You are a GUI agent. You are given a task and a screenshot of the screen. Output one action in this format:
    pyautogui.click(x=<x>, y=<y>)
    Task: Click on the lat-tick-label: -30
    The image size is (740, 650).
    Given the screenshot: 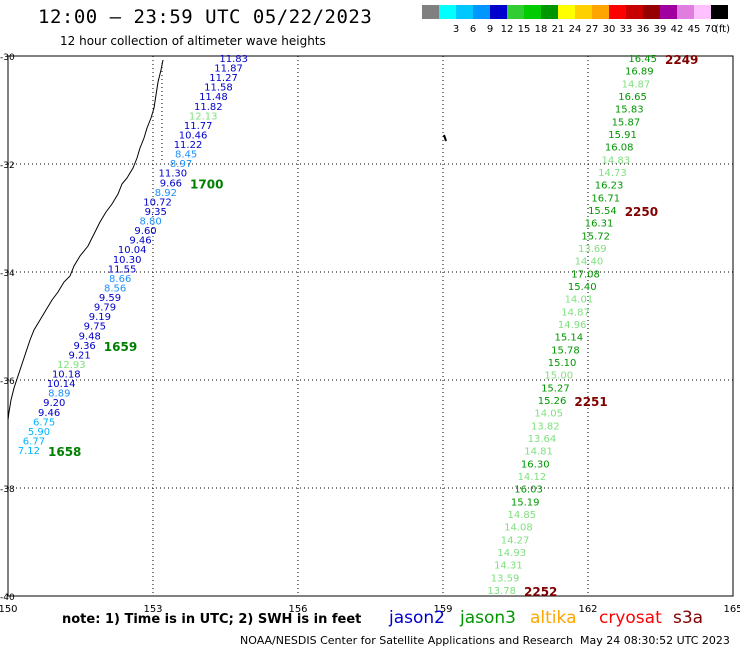 What is the action you would take?
    pyautogui.click(x=7, y=58)
    